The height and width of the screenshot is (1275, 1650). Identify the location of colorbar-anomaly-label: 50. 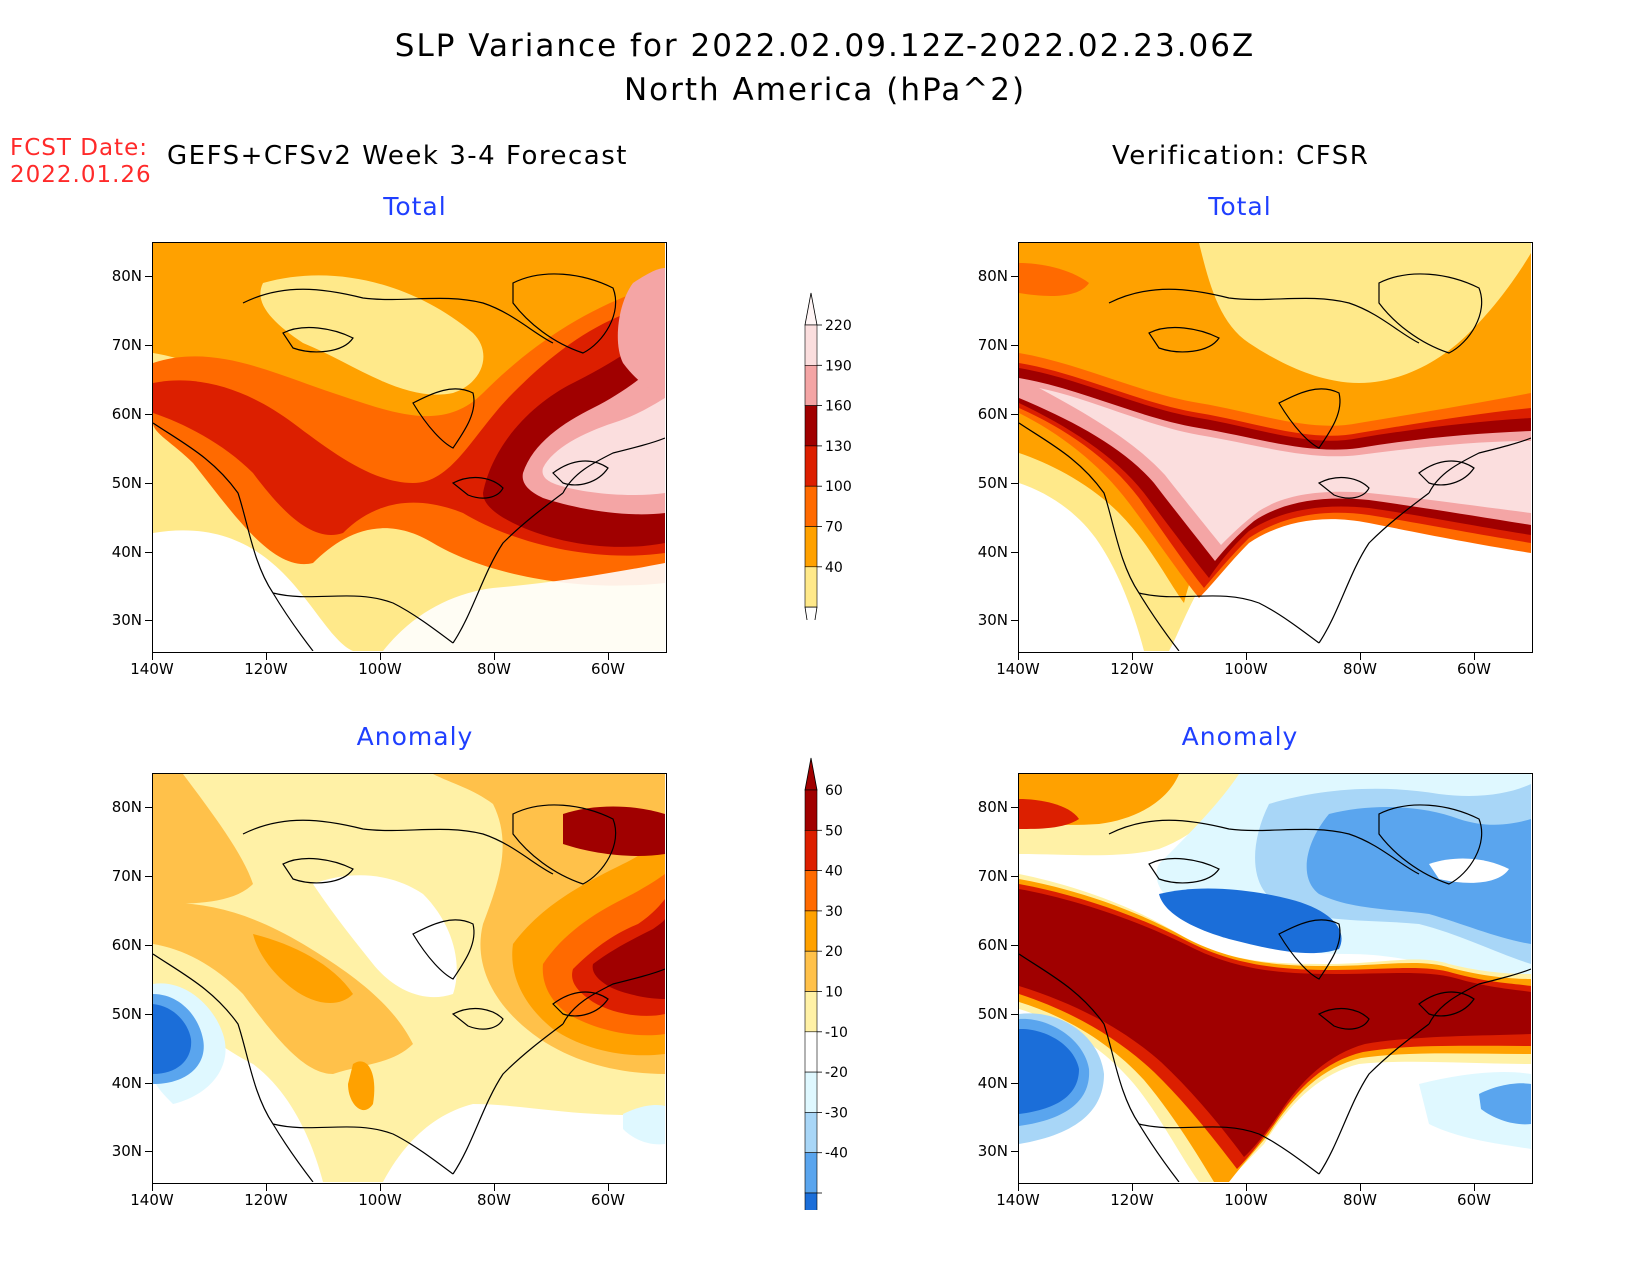
(834, 831).